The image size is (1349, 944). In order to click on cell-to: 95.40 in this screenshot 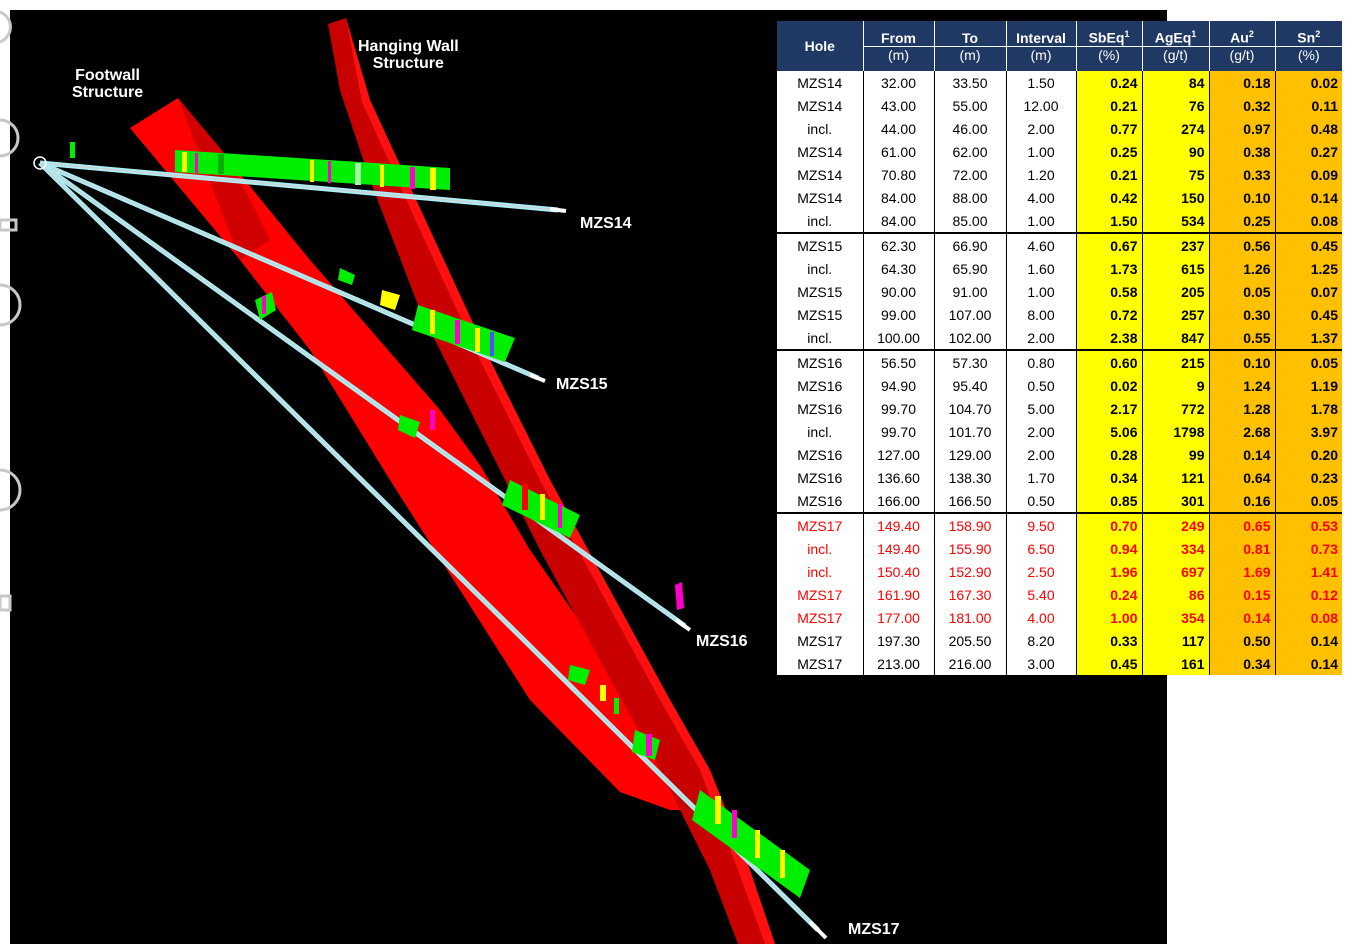, I will do `click(969, 385)`.